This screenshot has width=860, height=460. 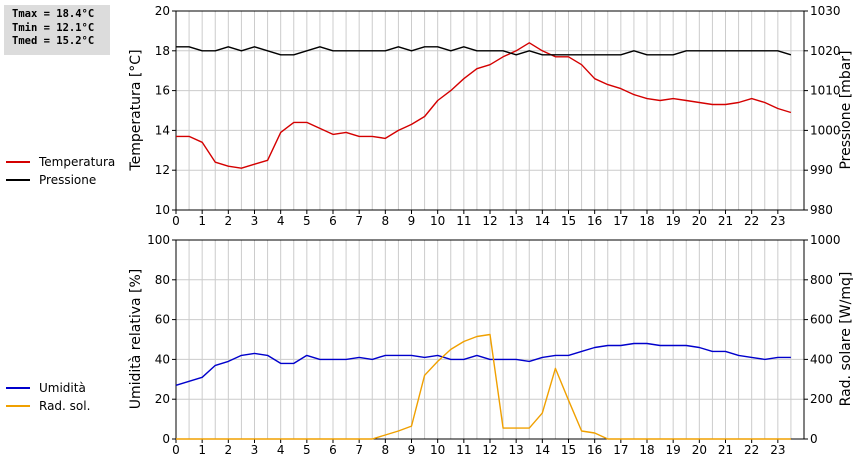 I want to click on bottom-x-tick-label: 21, so click(x=725, y=450).